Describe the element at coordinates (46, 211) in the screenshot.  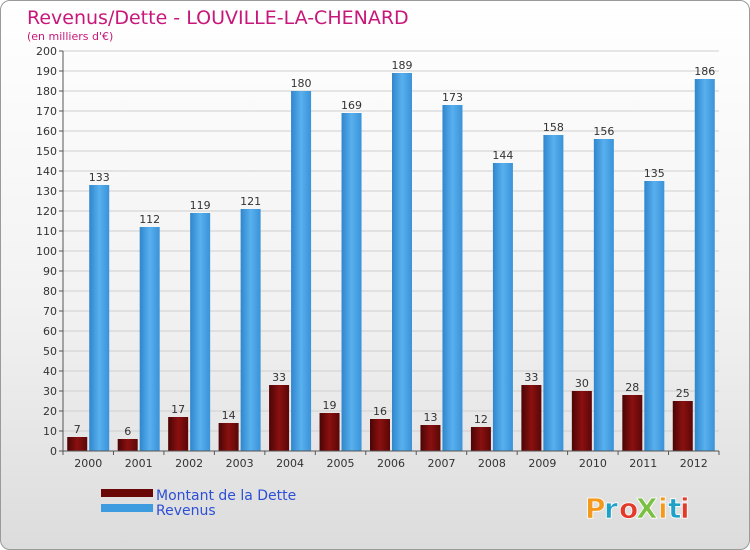
I see `y-tick-label: 120` at that location.